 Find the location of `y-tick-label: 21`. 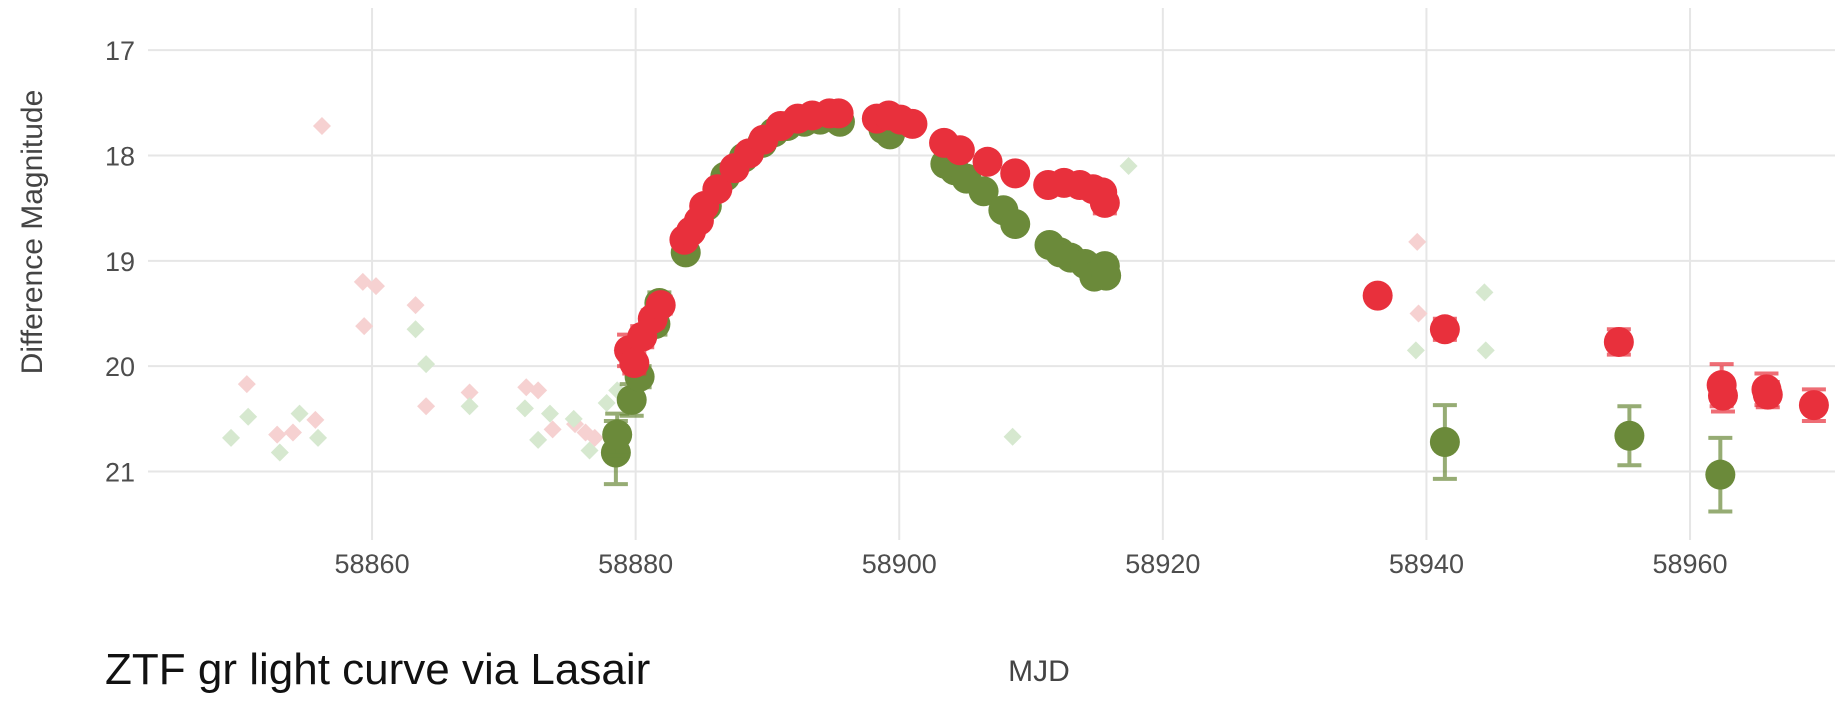

y-tick-label: 21 is located at coordinates (120, 473).